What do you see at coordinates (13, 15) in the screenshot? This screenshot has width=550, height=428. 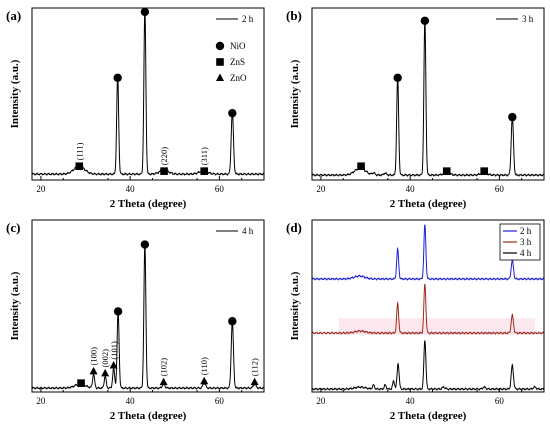 I see `panel-label: (a)` at bounding box center [13, 15].